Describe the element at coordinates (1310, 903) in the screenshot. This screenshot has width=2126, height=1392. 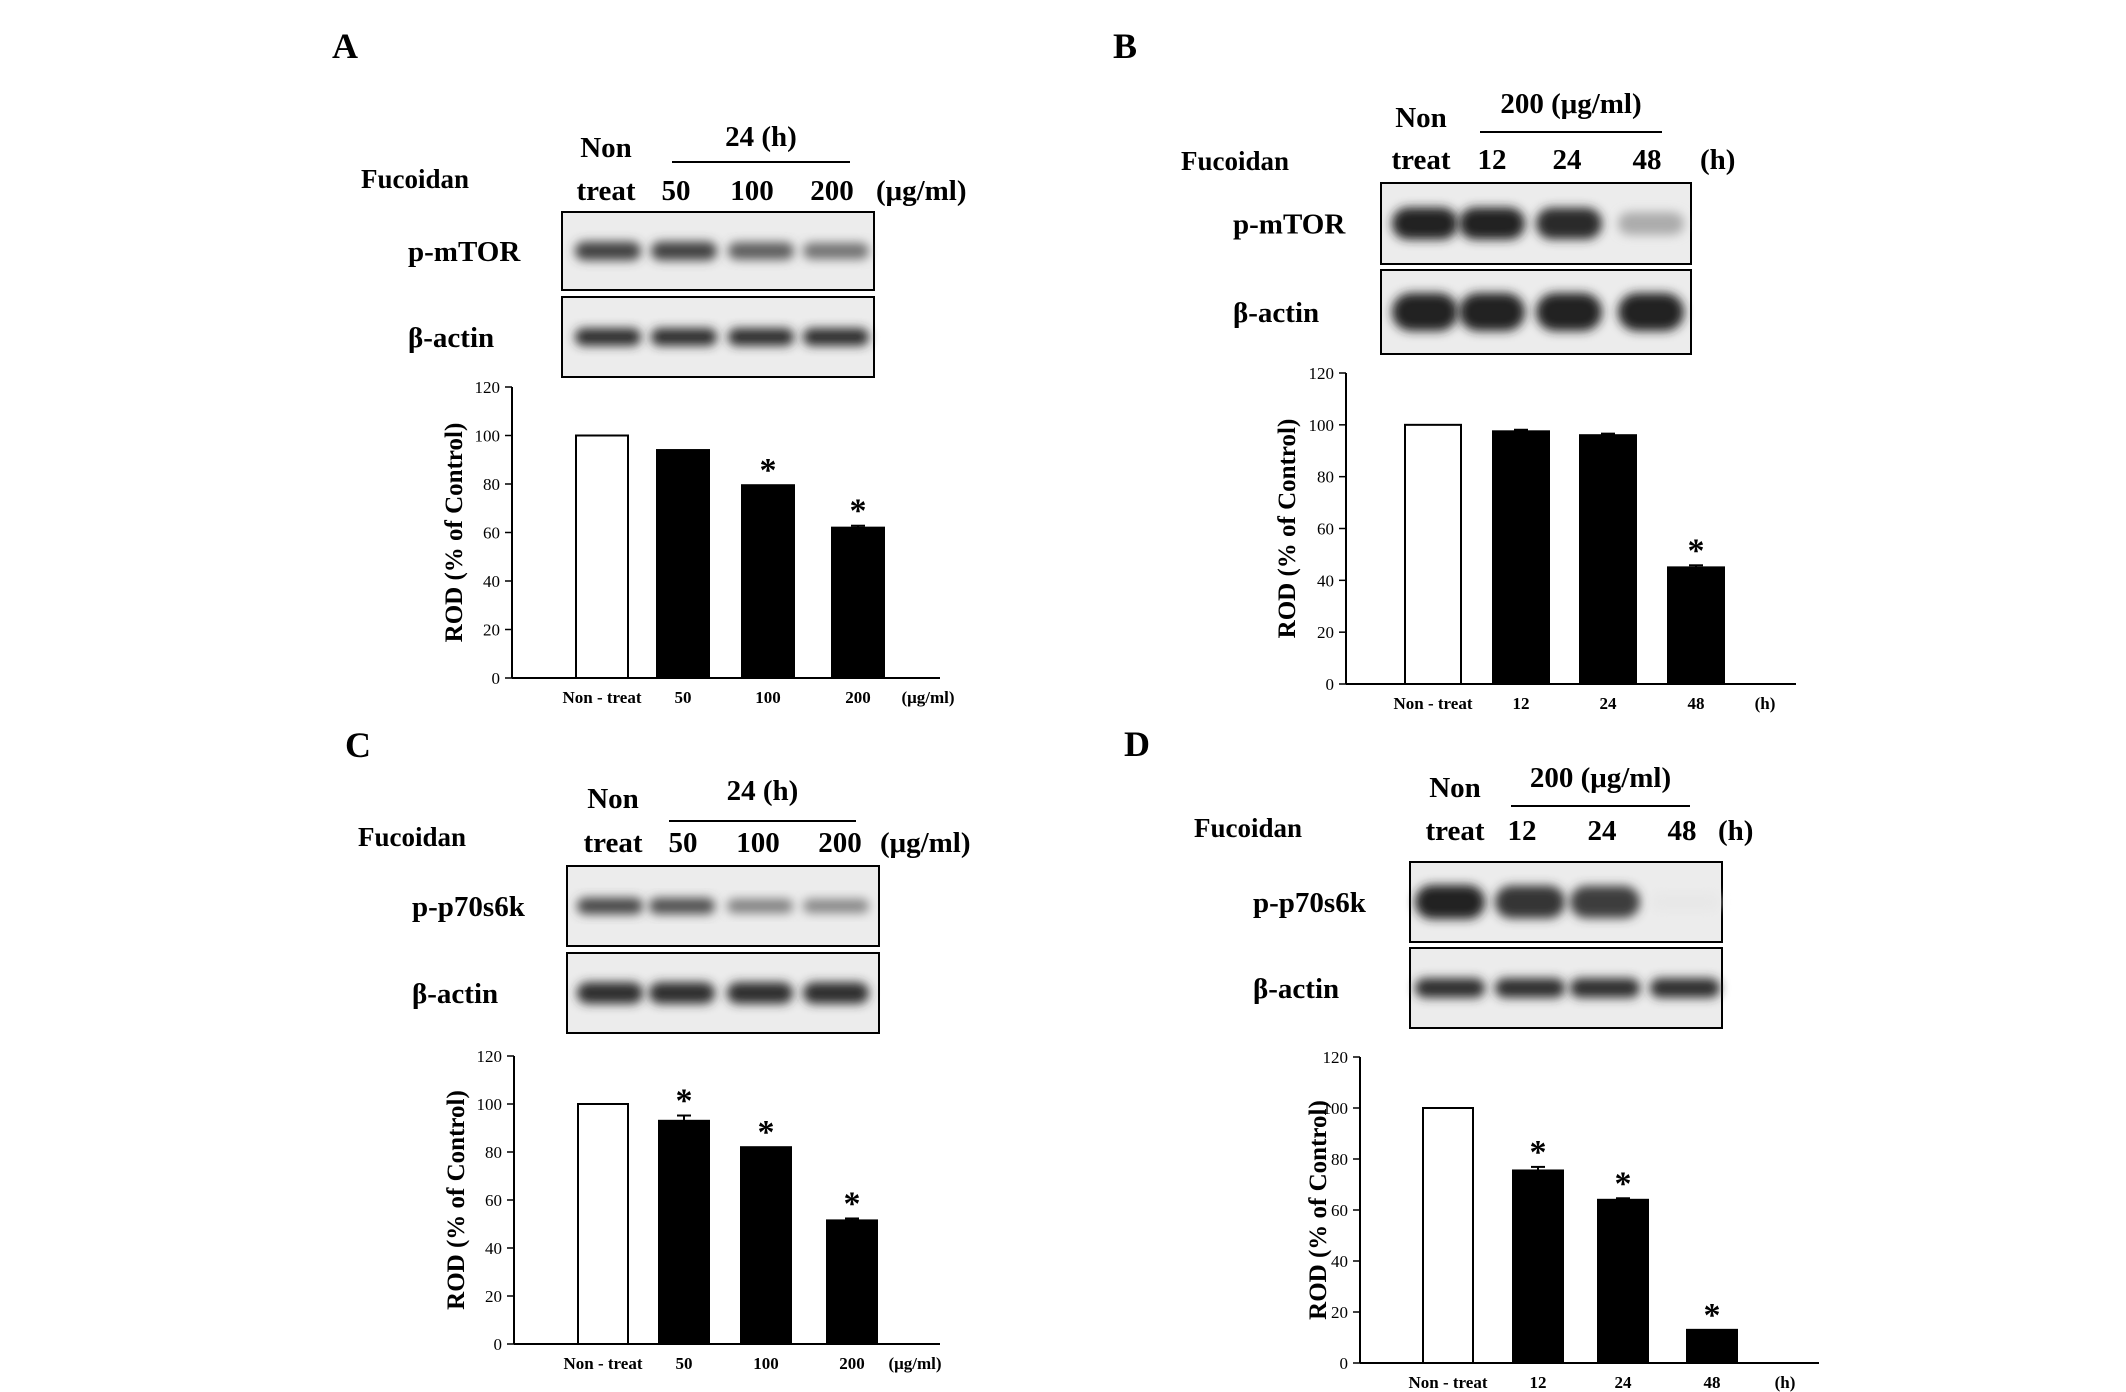
I see `blot-label: p-p70s6k` at that location.